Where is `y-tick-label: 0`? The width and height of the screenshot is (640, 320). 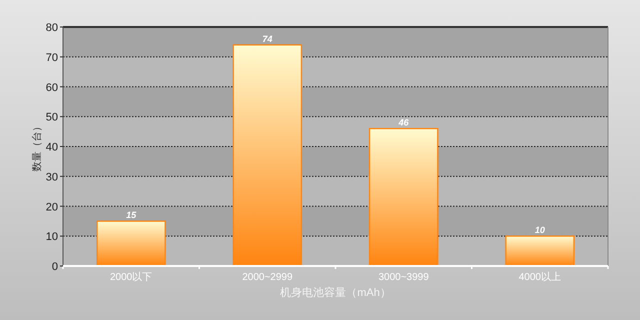
y-tick-label: 0 is located at coordinates (55, 267).